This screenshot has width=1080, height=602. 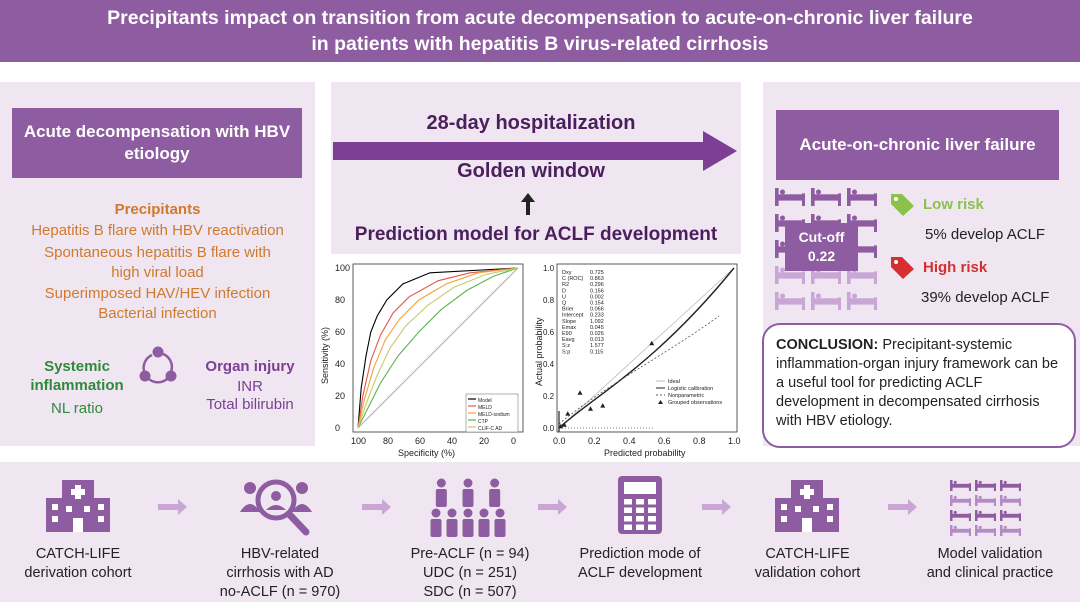 What do you see at coordinates (157, 293) in the screenshot?
I see `precipitant-item: Superimposed HAV/HEV infection` at bounding box center [157, 293].